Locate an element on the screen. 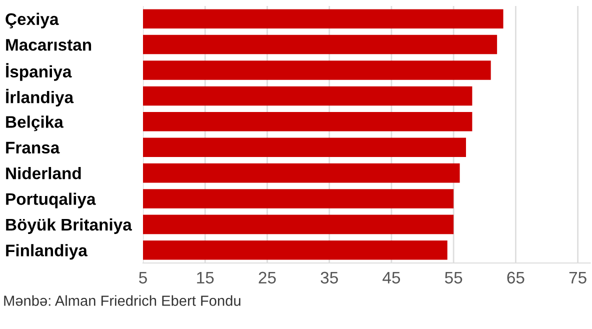 Image resolution: width=592 pixels, height=329 pixels. x-tick-label: 55 is located at coordinates (453, 278).